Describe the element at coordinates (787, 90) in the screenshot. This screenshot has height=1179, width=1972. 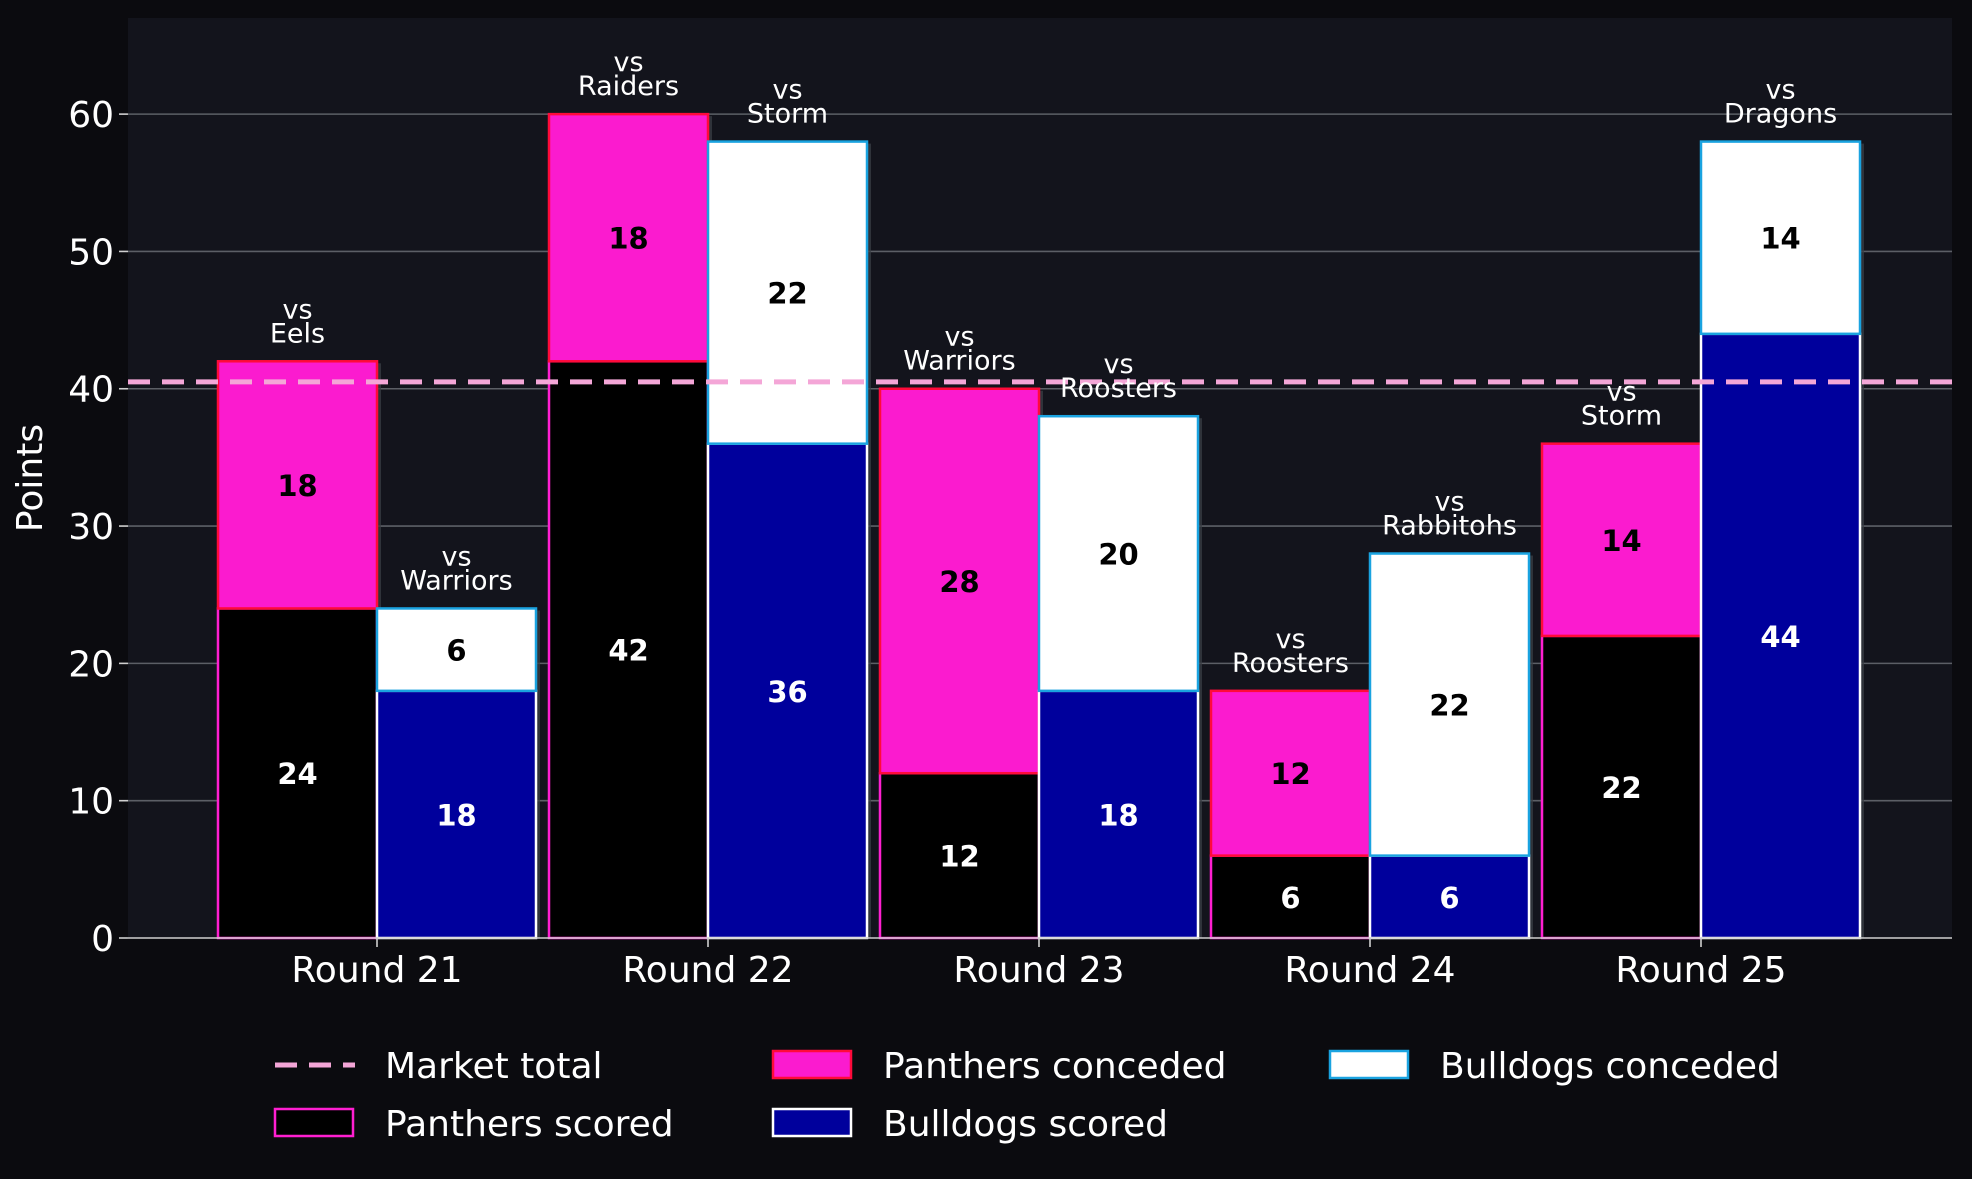
I see `vs-prefix-bulldogs-22: vs` at that location.